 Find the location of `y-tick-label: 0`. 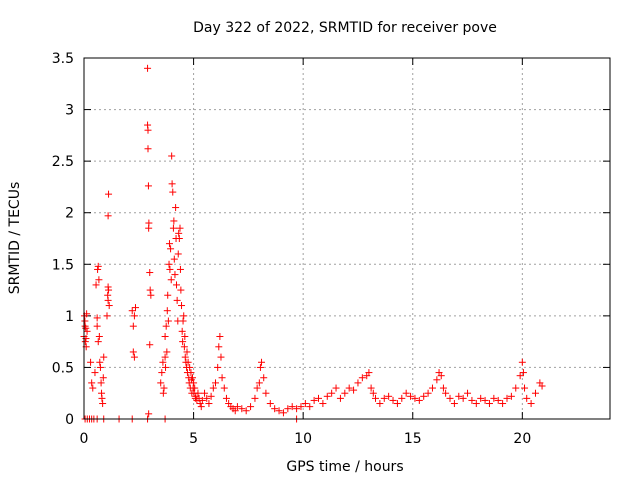

y-tick-label: 0 is located at coordinates (69, 420).